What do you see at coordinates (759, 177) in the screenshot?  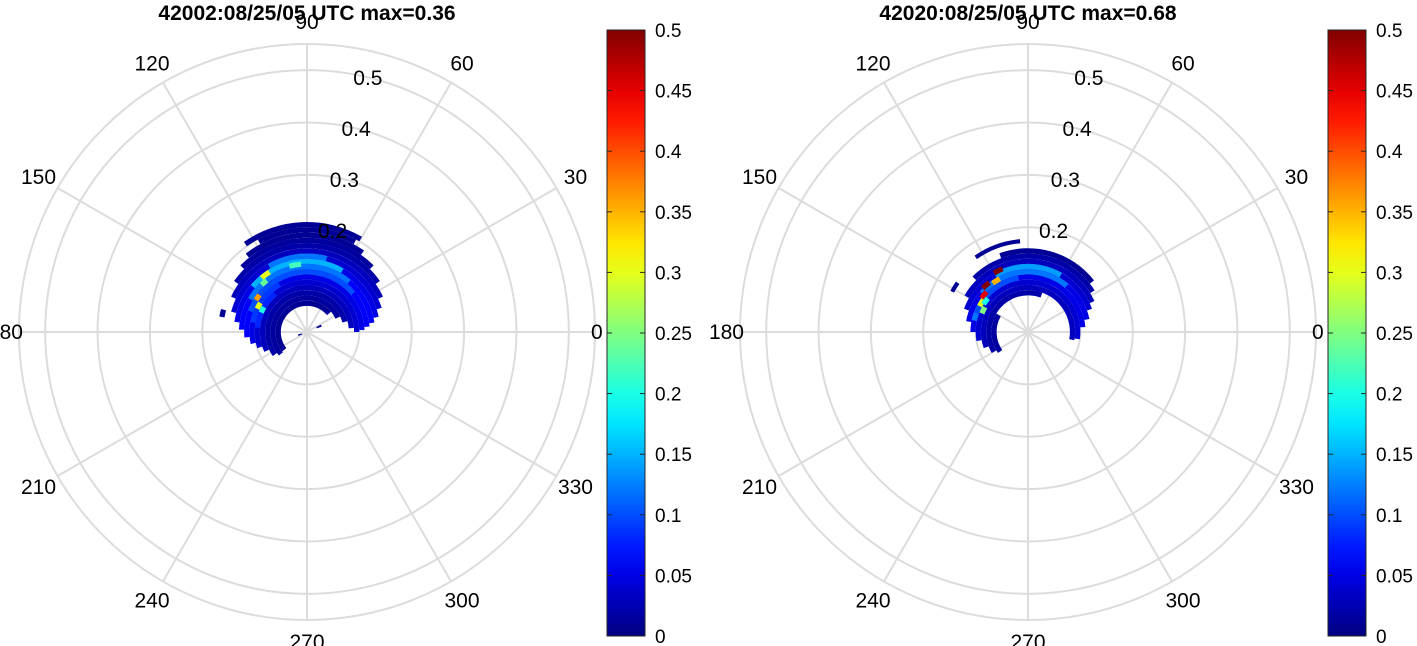 I see `theta-tick-label: 150` at bounding box center [759, 177].